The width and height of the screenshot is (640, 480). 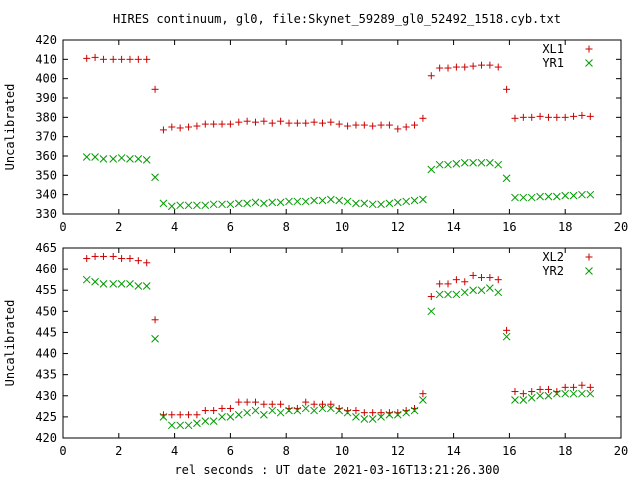 I want to click on bottom-x-tick-label: 20, so click(x=621, y=451).